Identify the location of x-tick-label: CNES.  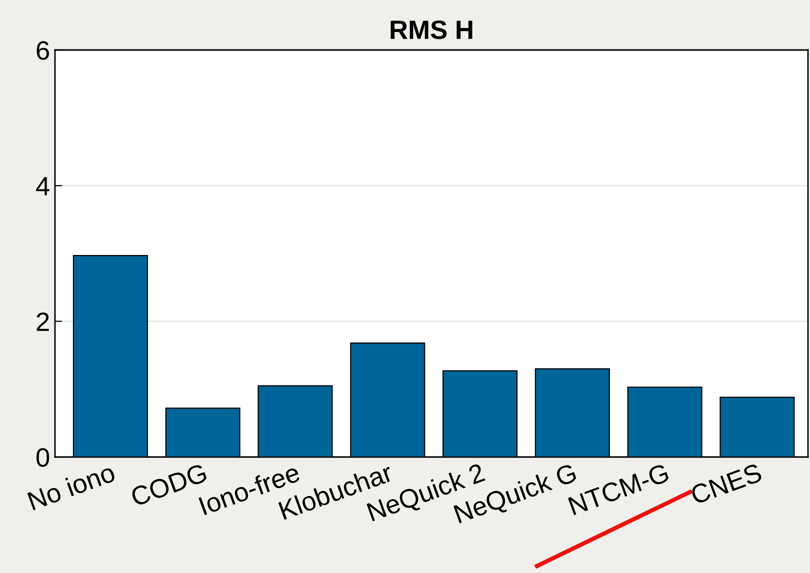
(726, 483).